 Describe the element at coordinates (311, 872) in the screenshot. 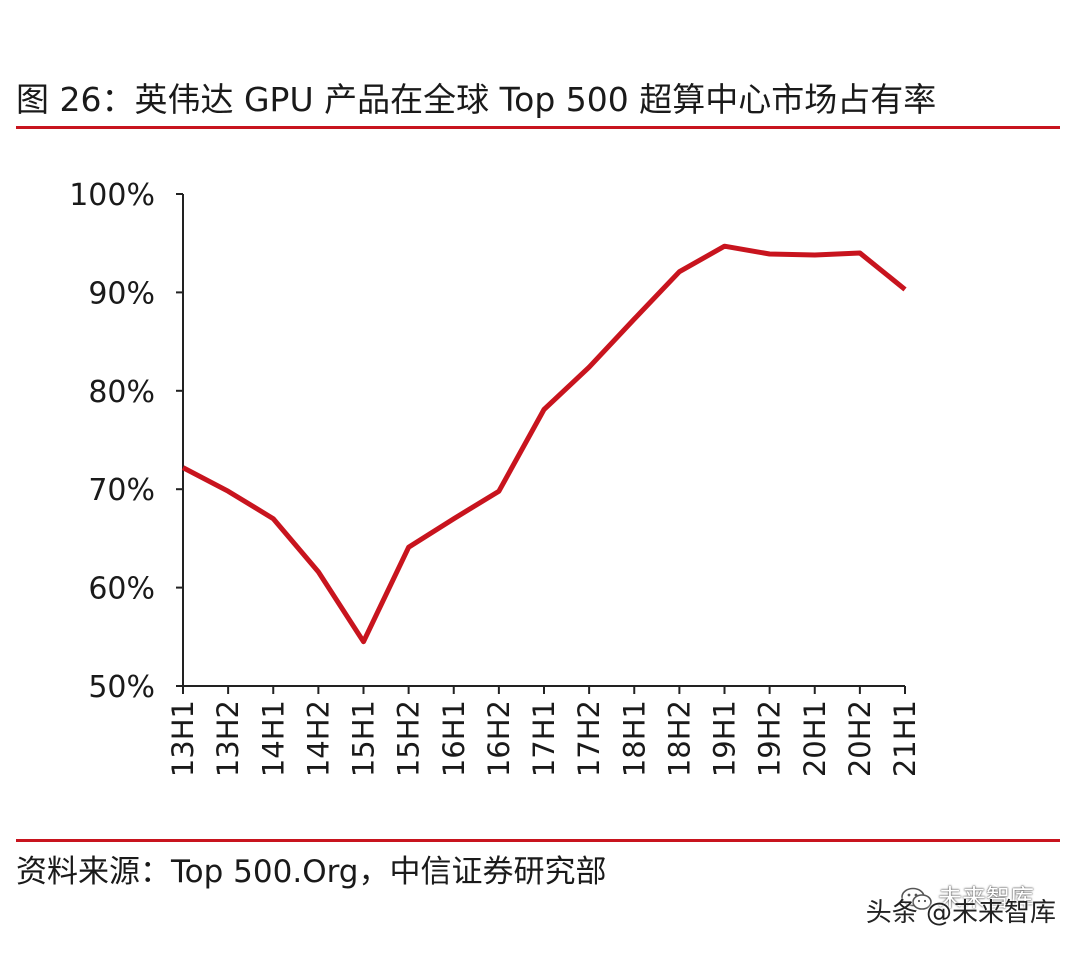

I see `source-note: 资料来源：Top 500.Org，中信证券研究部` at that location.